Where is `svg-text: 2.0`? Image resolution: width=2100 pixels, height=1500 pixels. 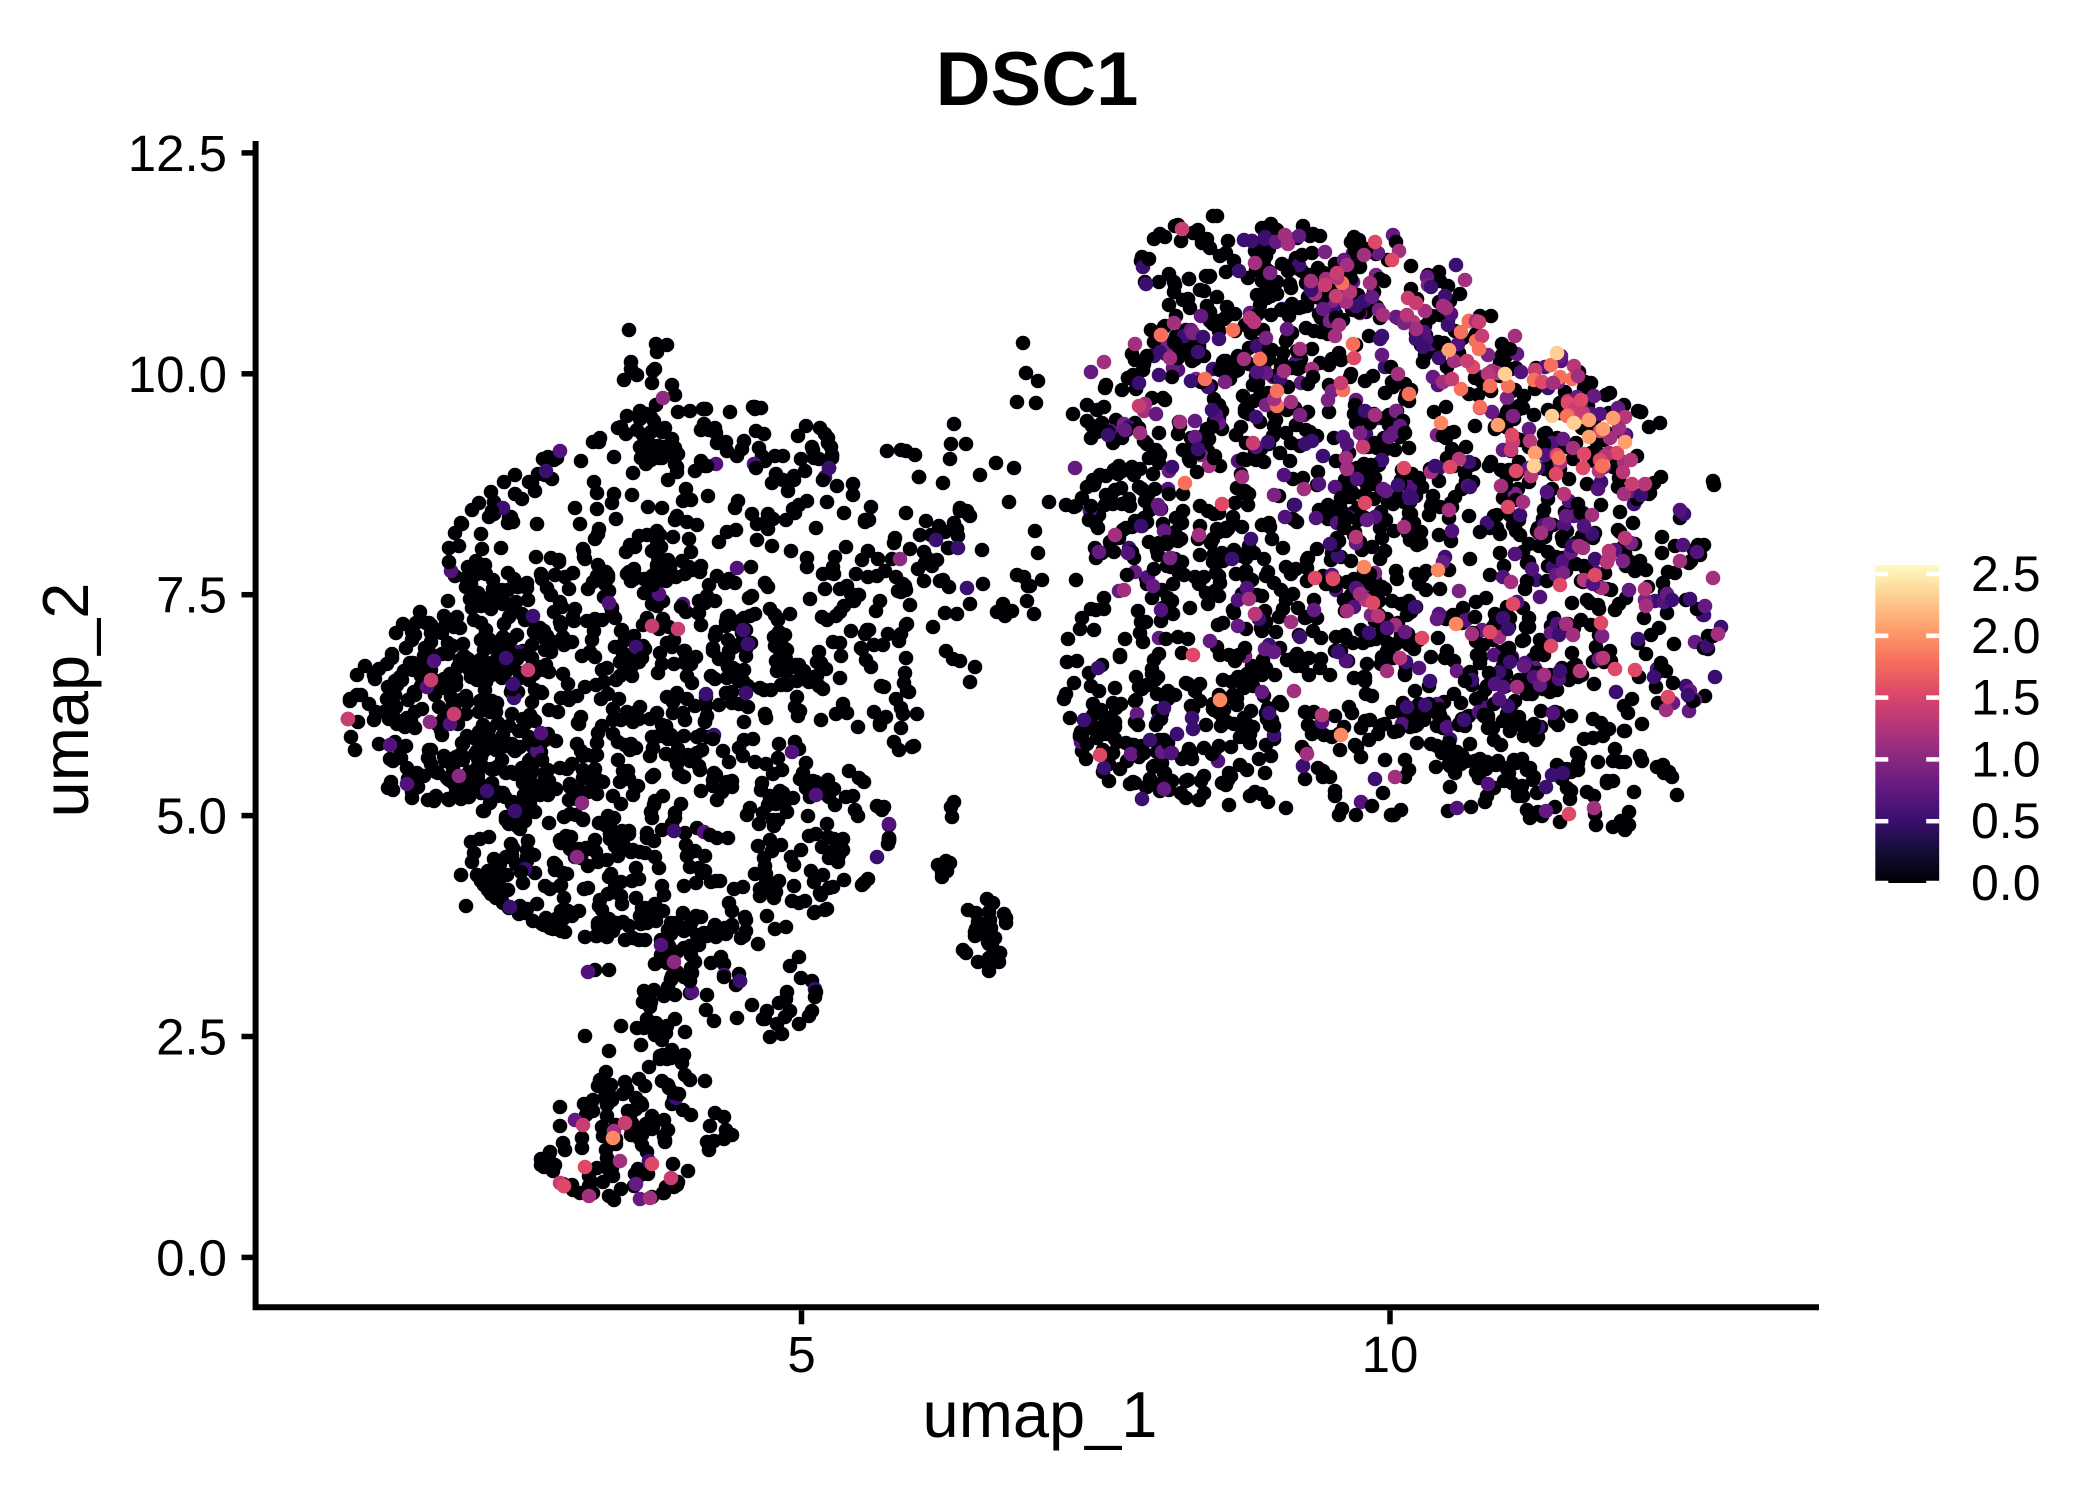 svg-text: 2.0 is located at coordinates (2006, 636).